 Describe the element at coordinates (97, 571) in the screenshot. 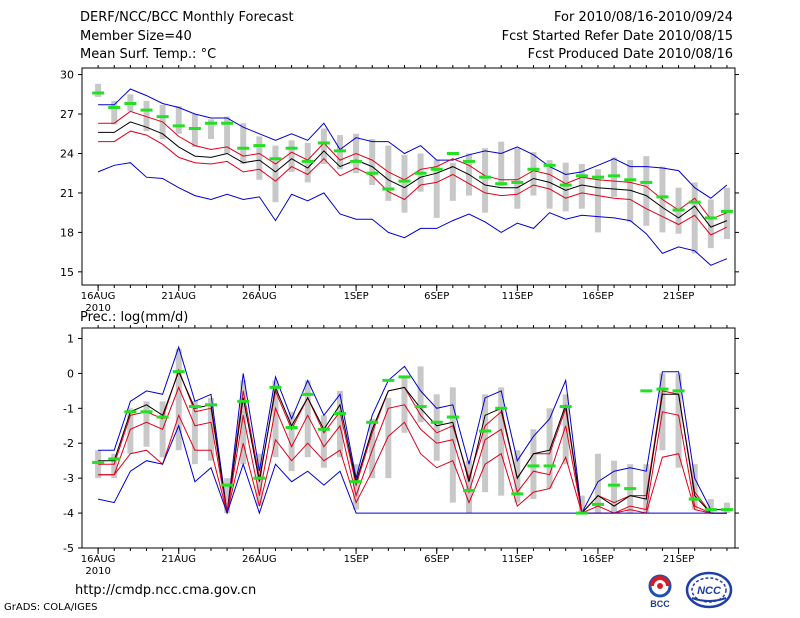

I see `precipitation-year-label: 2010` at that location.